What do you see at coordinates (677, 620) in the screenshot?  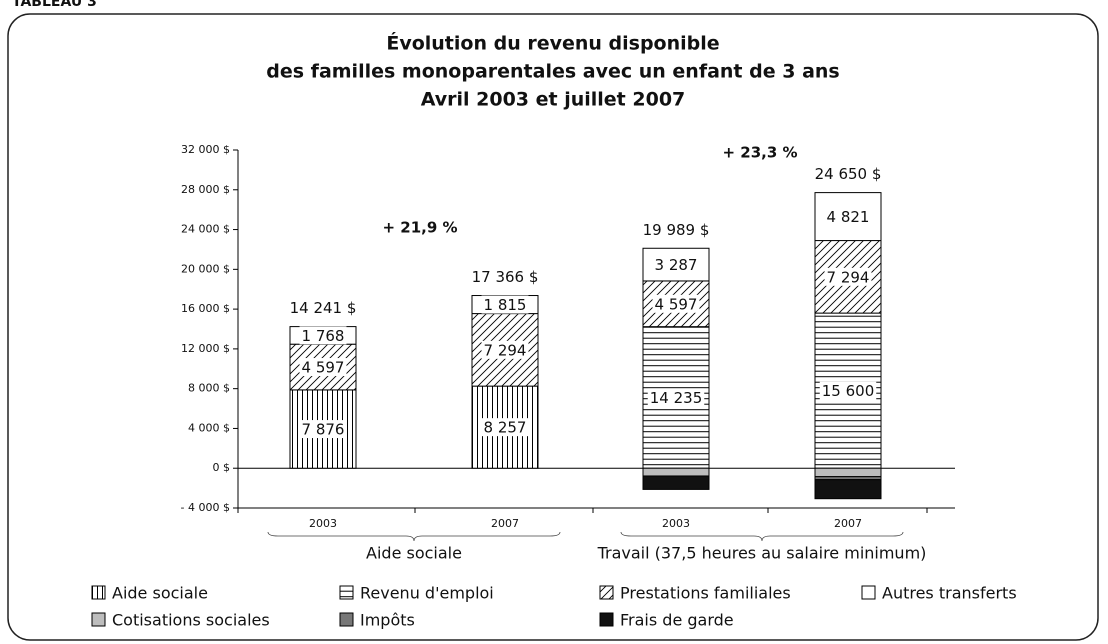 I see `legend-label: Frais de garde` at bounding box center [677, 620].